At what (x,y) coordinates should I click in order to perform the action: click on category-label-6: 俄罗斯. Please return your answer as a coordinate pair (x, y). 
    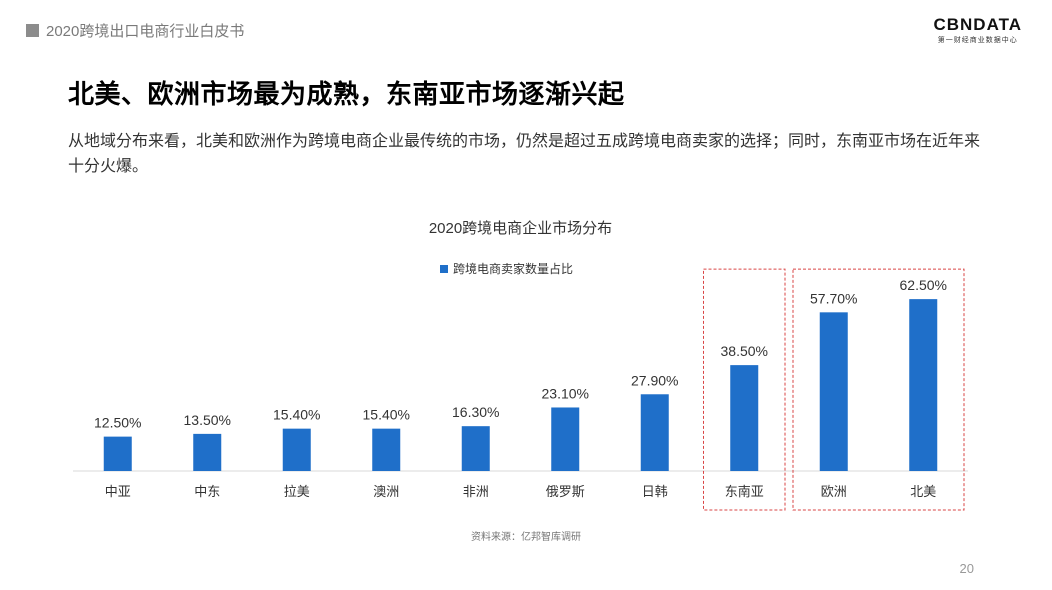
    Looking at the image, I should click on (565, 491).